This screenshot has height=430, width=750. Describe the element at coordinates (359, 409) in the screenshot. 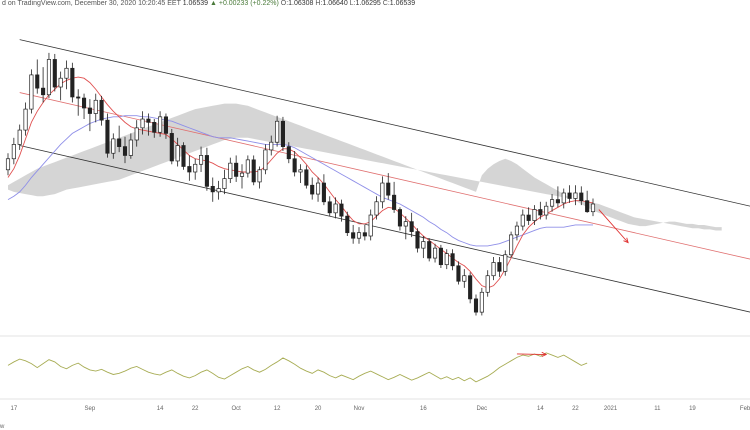

I see `time-tick-label: Nov` at that location.